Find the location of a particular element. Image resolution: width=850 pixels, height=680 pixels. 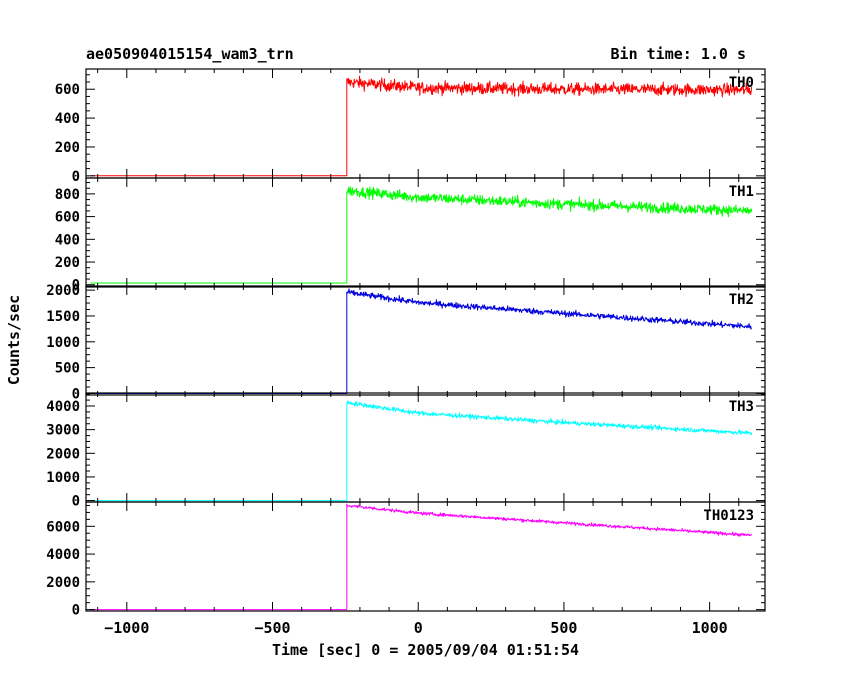

bin-time-label: Bin time: 1.0 s is located at coordinates (678, 54).